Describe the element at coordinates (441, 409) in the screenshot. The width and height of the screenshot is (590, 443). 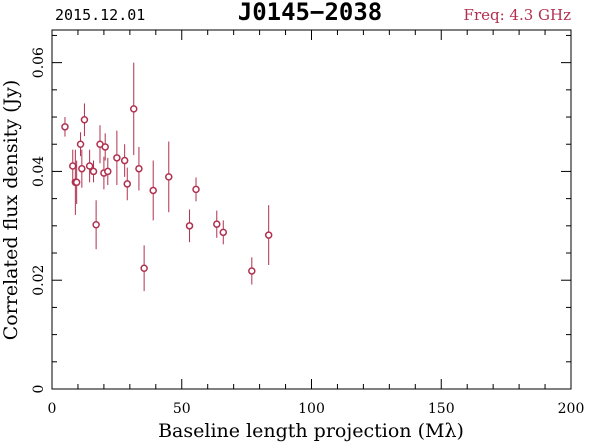
I see `x-tick-label: 150` at that location.